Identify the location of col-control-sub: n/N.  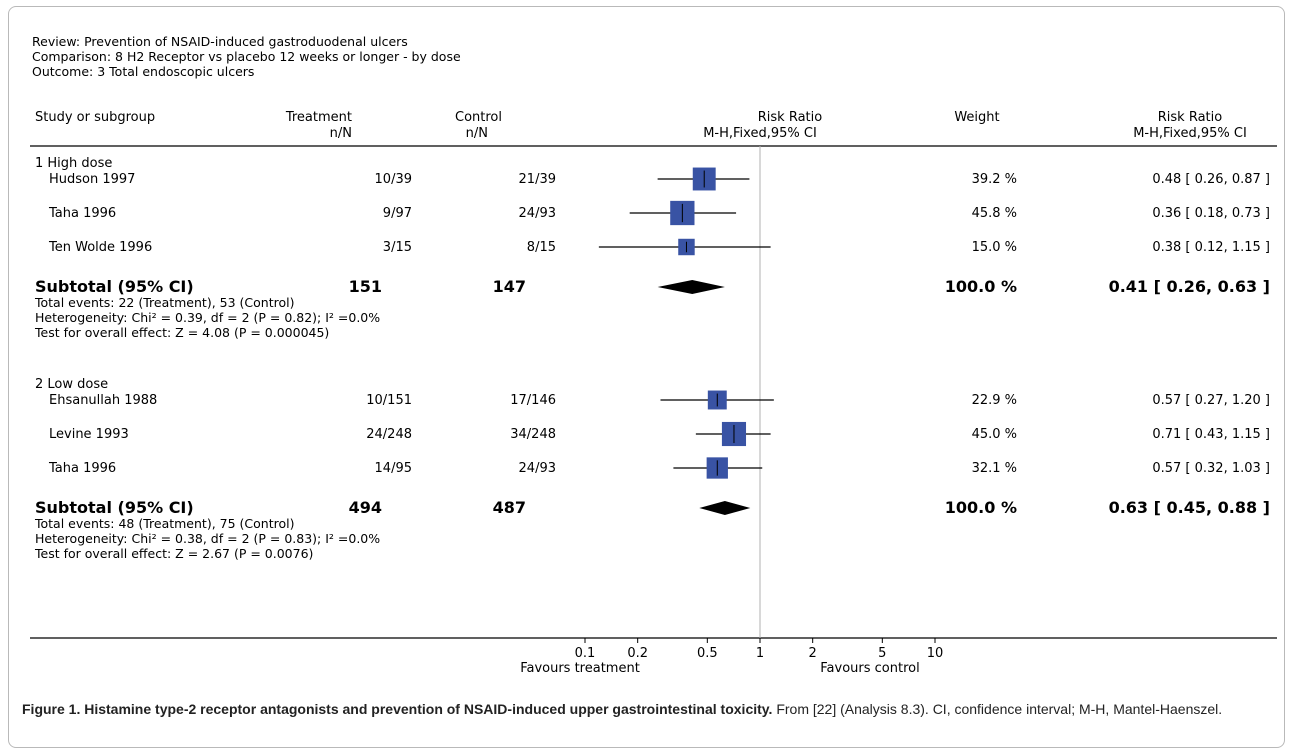
(477, 133).